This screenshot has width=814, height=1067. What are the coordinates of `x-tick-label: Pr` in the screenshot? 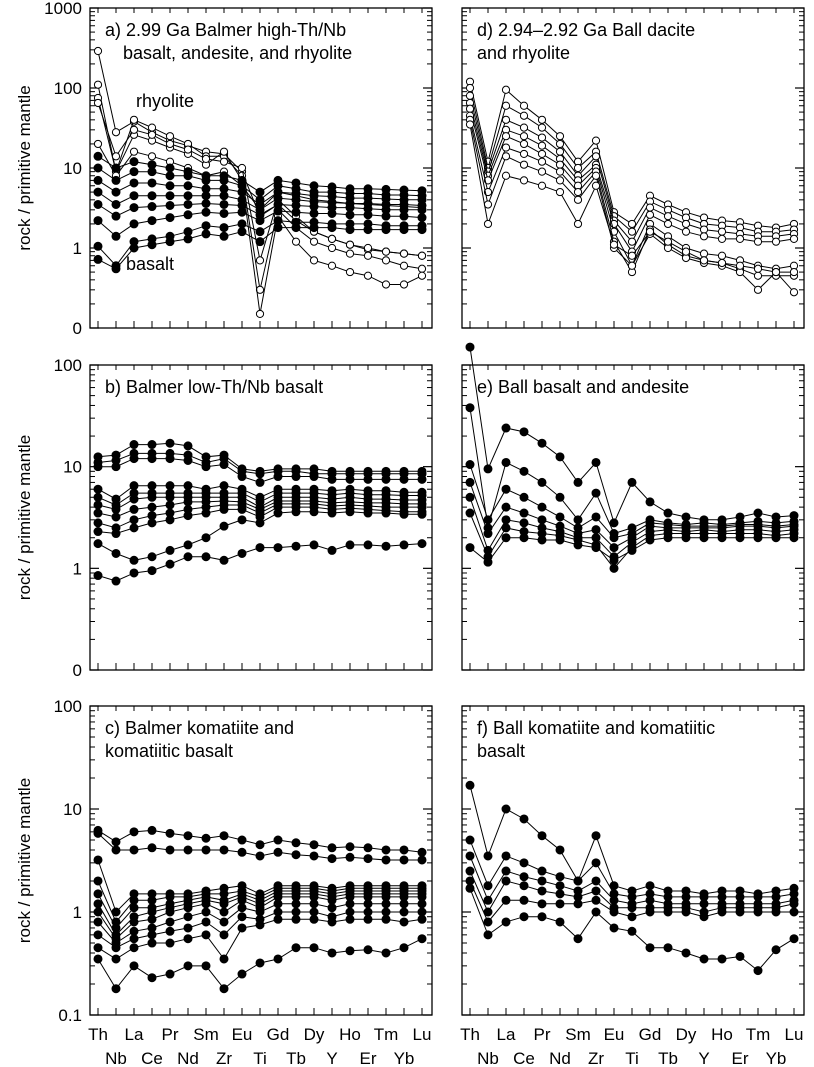 It's located at (170, 1034).